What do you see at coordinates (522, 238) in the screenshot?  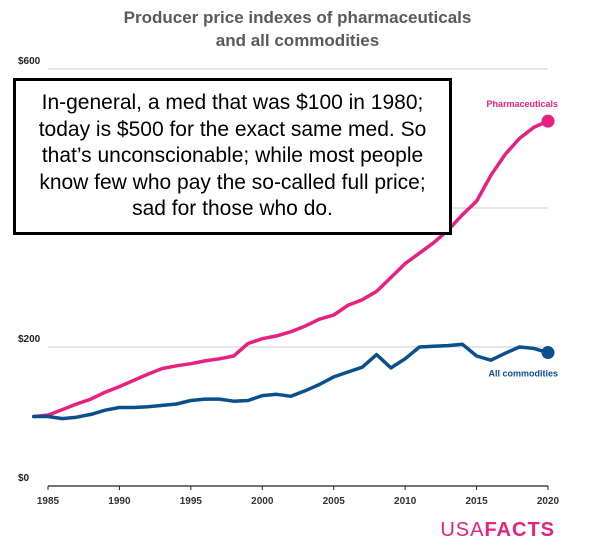 I see `series-labels: Pharmaceuticals All commodities` at bounding box center [522, 238].